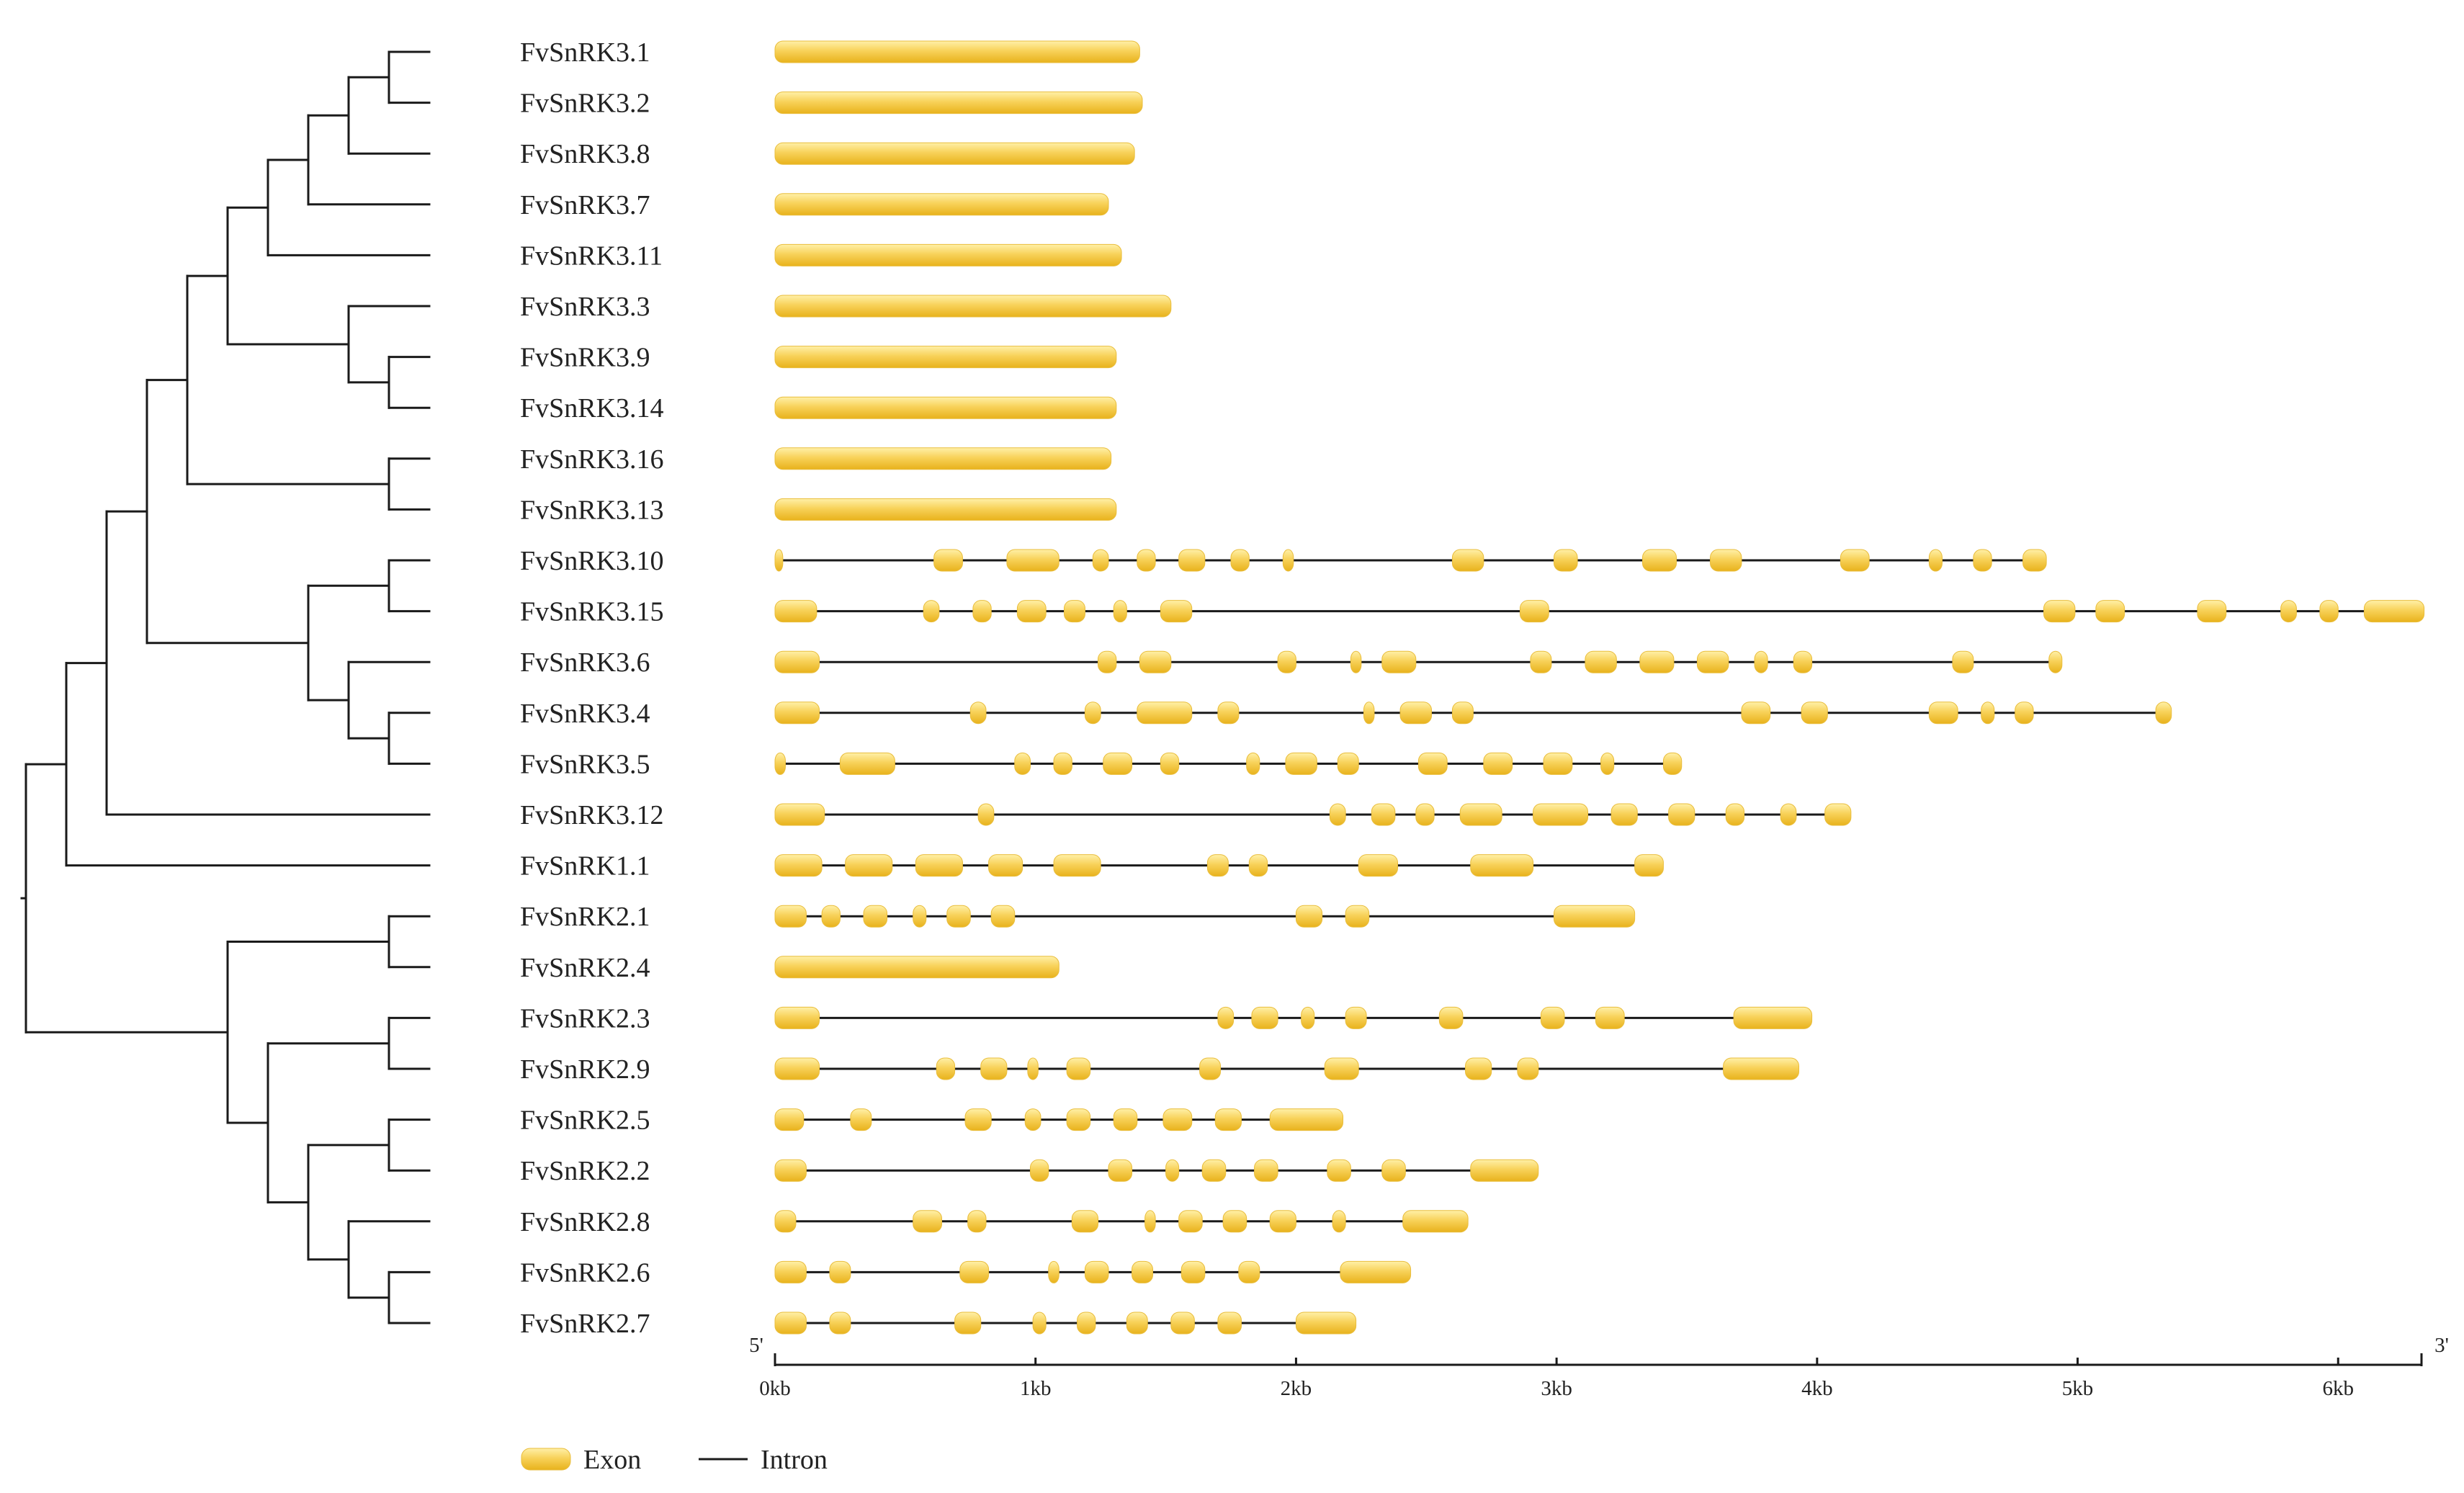 Image resolution: width=2464 pixels, height=1493 pixels. I want to click on gene-label-fvsnrk3-2: FvSnRK3.2, so click(585, 104).